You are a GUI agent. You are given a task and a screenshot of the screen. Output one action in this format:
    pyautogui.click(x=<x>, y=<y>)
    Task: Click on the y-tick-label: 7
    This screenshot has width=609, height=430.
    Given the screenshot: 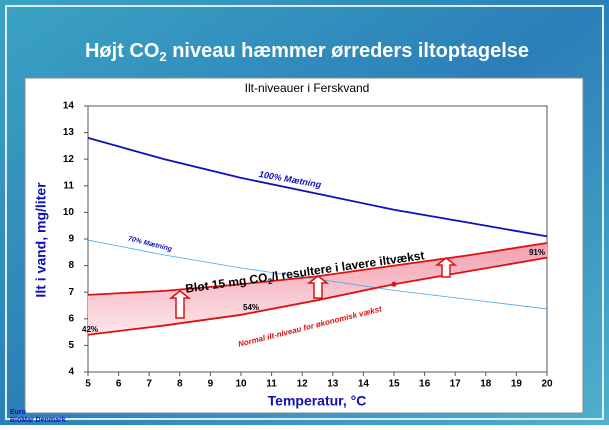 What is the action you would take?
    pyautogui.click(x=71, y=292)
    